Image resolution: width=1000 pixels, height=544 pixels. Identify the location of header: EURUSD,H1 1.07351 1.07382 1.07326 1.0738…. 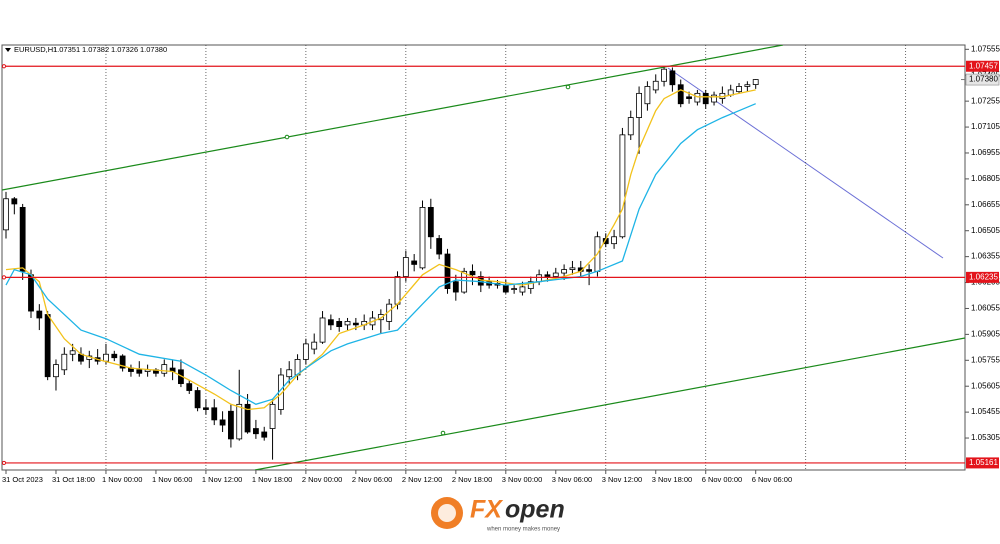
(86, 49).